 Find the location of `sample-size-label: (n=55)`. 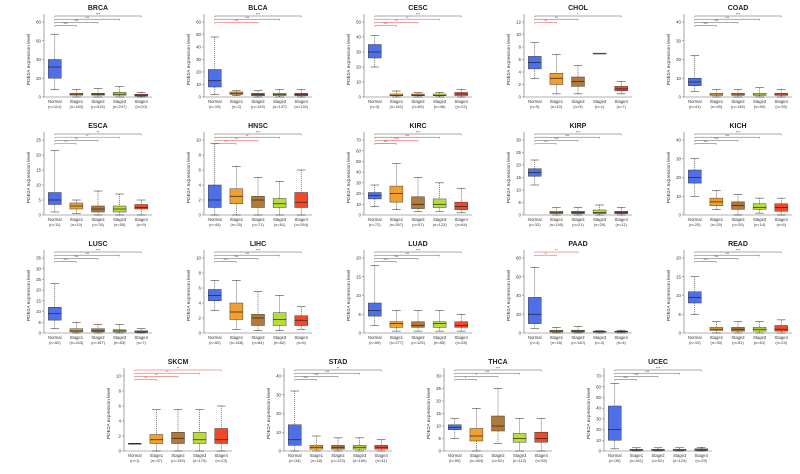

sample-size-label: (n=55) is located at coordinates (541, 460).